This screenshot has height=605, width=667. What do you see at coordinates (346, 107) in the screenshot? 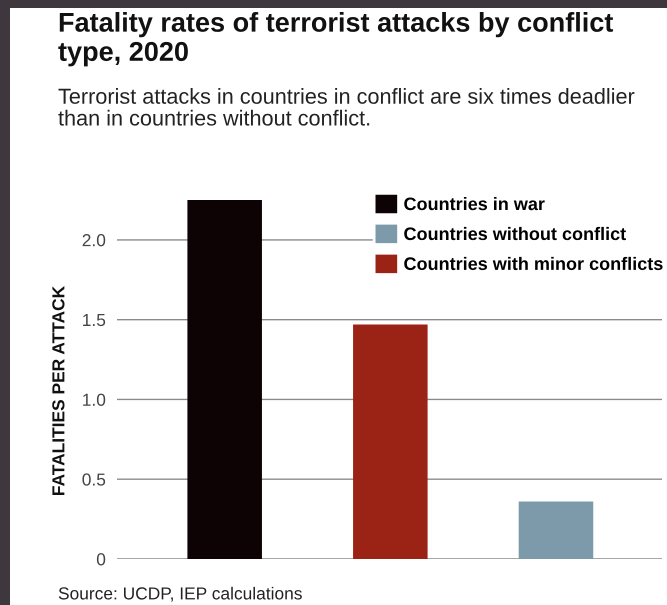
I see `chart-subtitle: Terrorist attacks in countries in conflict are six times deadlier than in countries without conflict.` at bounding box center [346, 107].